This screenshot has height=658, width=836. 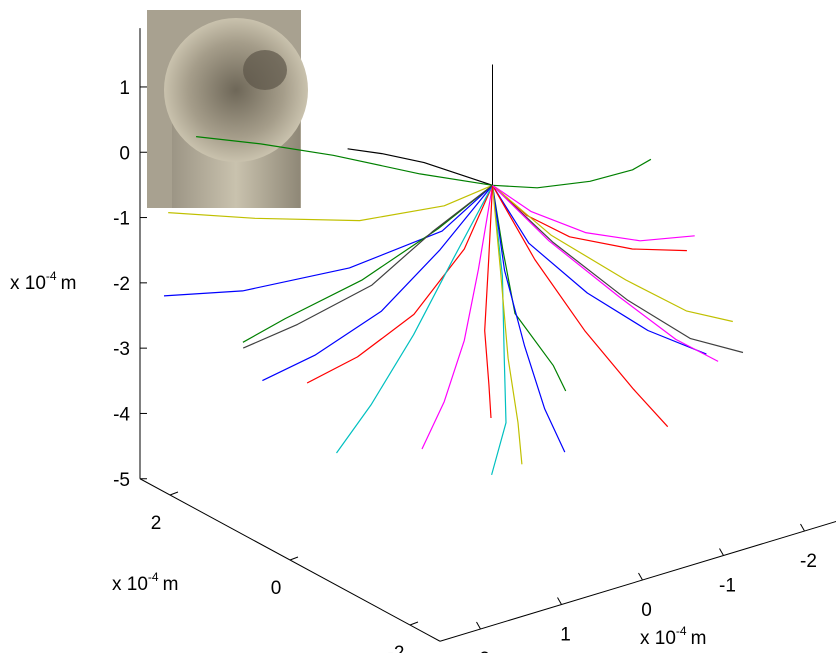 What do you see at coordinates (121, 480) in the screenshot?
I see `z-tick-label: -5` at bounding box center [121, 480].